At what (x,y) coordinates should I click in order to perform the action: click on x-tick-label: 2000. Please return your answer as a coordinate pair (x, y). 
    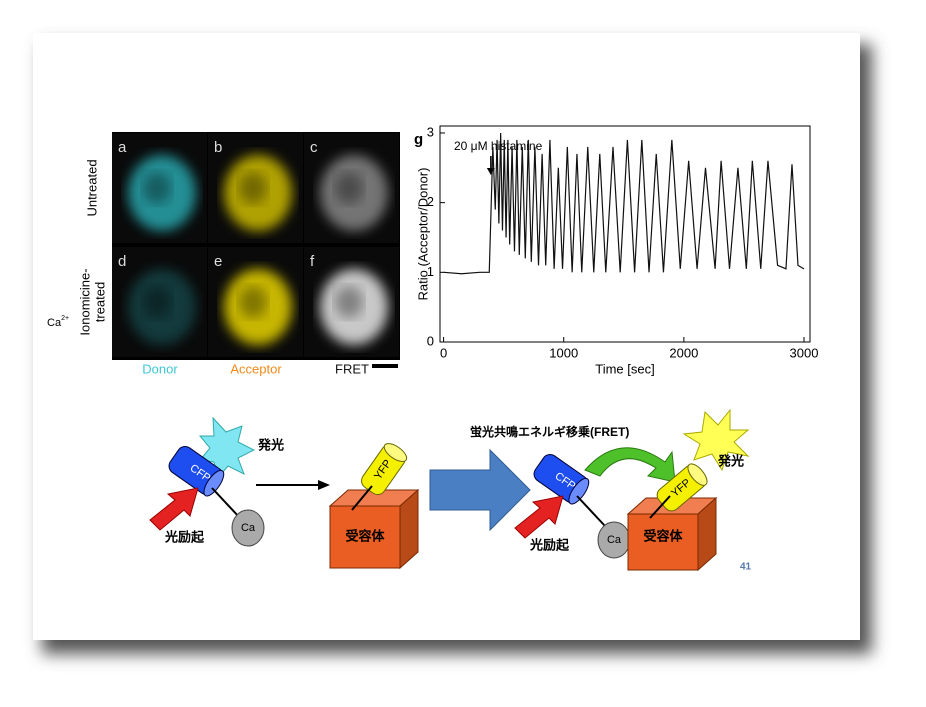
    Looking at the image, I should click on (683, 352).